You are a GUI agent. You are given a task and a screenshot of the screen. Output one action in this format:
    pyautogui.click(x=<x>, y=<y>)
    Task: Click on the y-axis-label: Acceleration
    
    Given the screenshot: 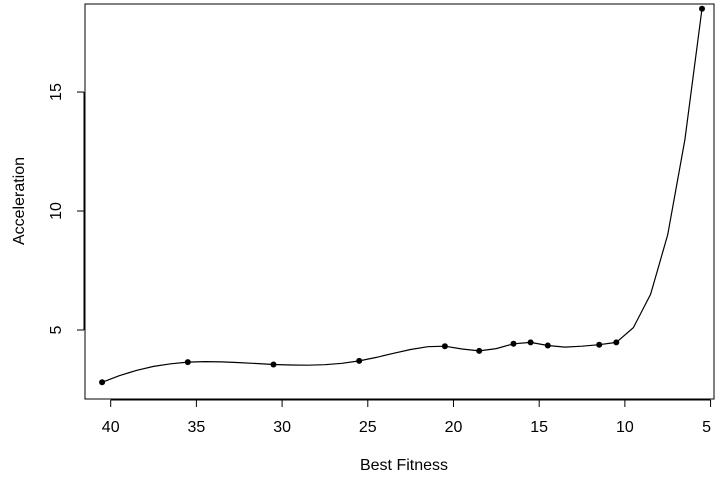 What is the action you would take?
    pyautogui.click(x=19, y=201)
    